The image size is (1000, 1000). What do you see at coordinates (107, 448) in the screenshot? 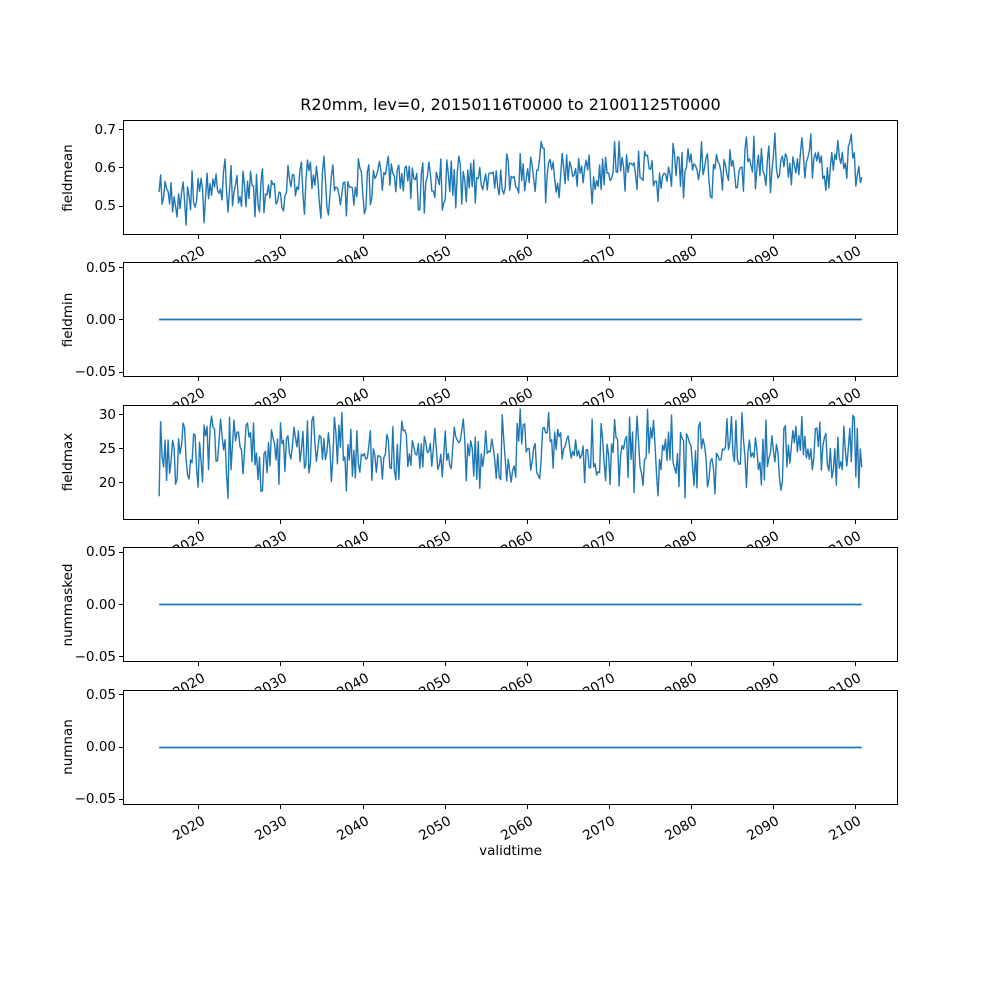
I see `y-tick-label: 25` at bounding box center [107, 448].